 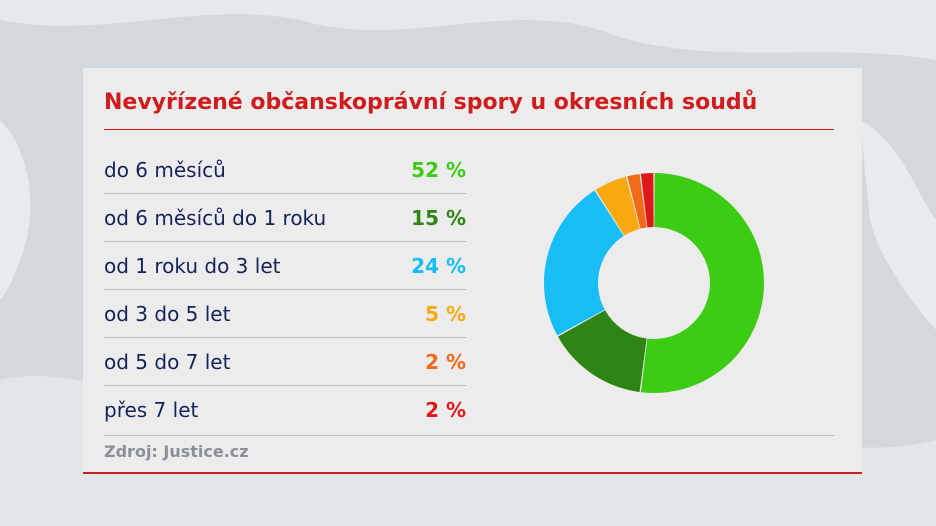 What do you see at coordinates (469, 129) in the screenshot?
I see `title-divider` at bounding box center [469, 129].